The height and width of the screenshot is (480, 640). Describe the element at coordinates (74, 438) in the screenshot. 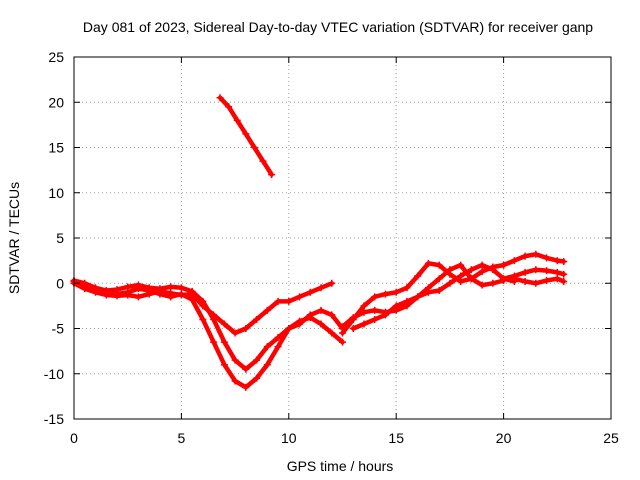

I see `x-tick-label: 0` at that location.